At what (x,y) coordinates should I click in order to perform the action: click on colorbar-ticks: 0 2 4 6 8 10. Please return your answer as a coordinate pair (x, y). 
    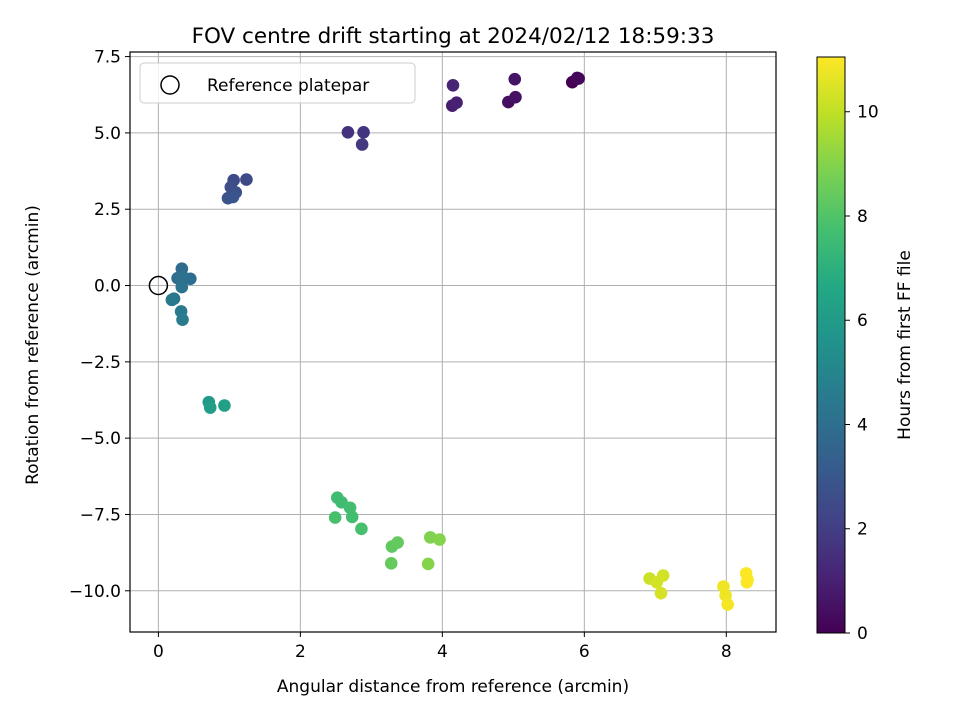
    Looking at the image, I should click on (862, 373).